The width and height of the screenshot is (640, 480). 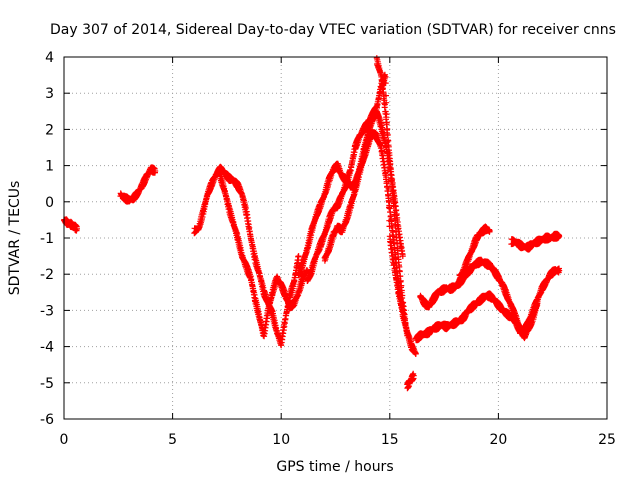 I want to click on x-tick-label: 15, so click(x=390, y=440).